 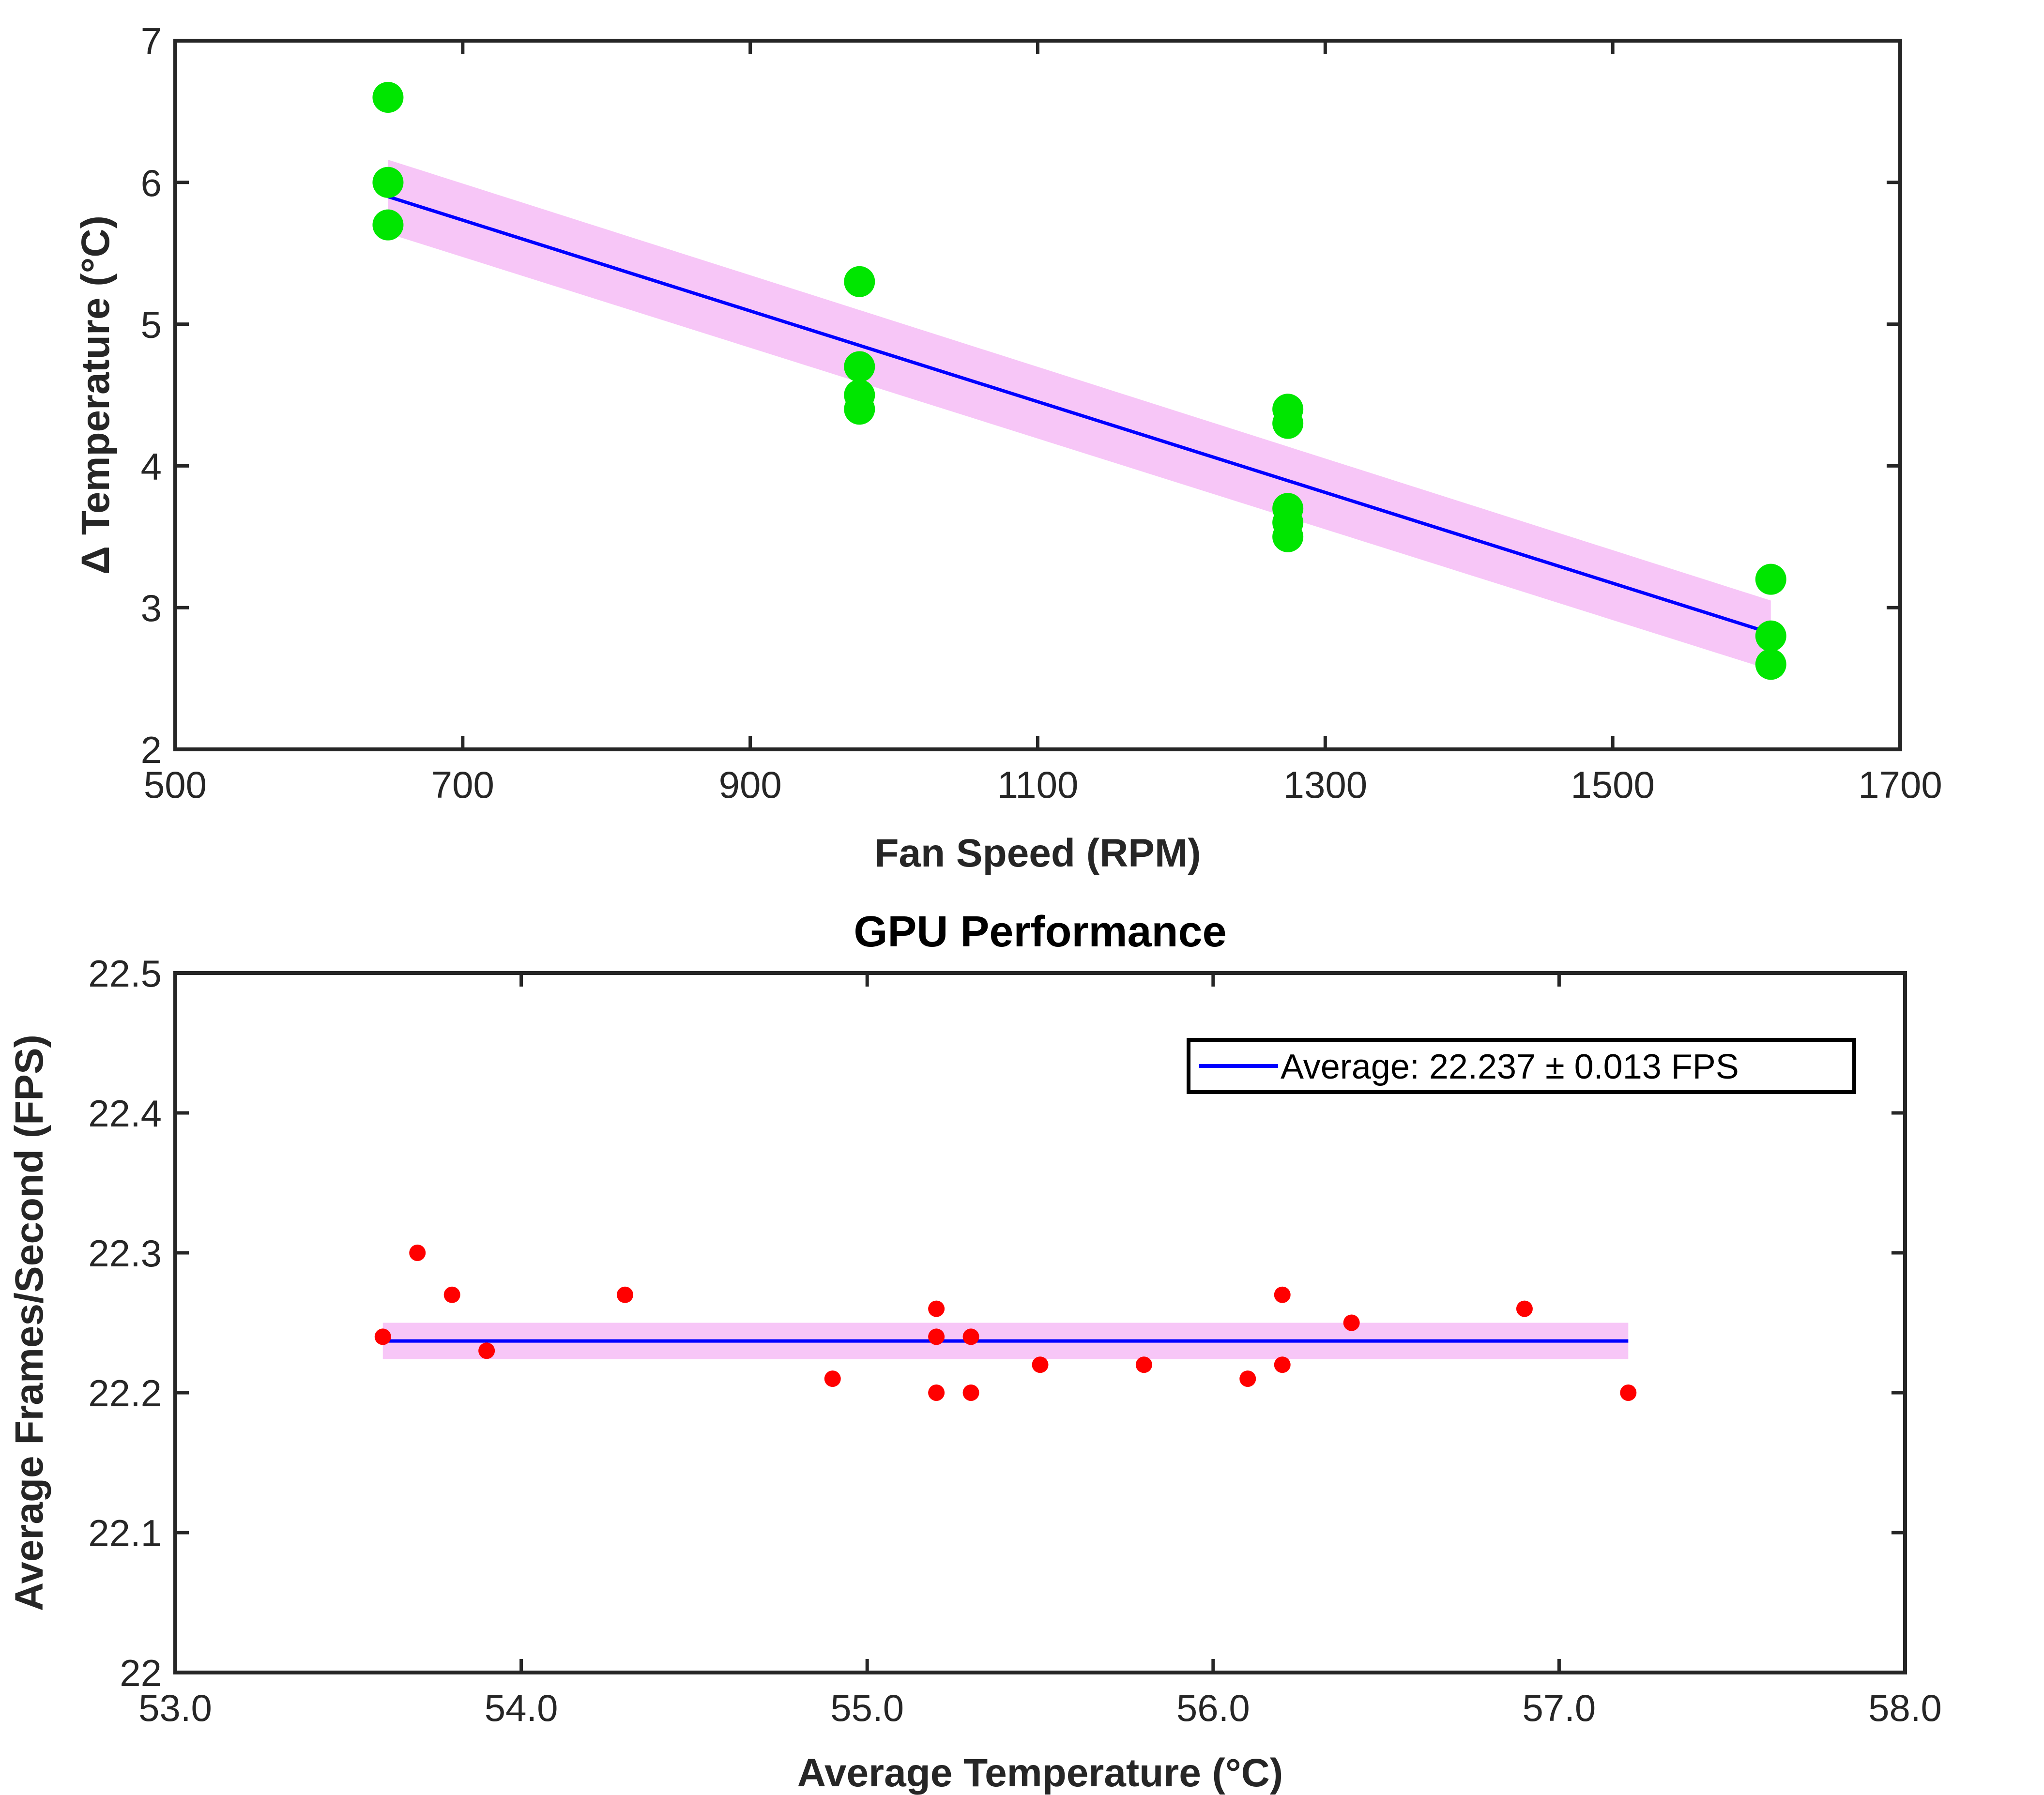 I want to click on x-tick-label: 58.0, so click(x=1905, y=1708).